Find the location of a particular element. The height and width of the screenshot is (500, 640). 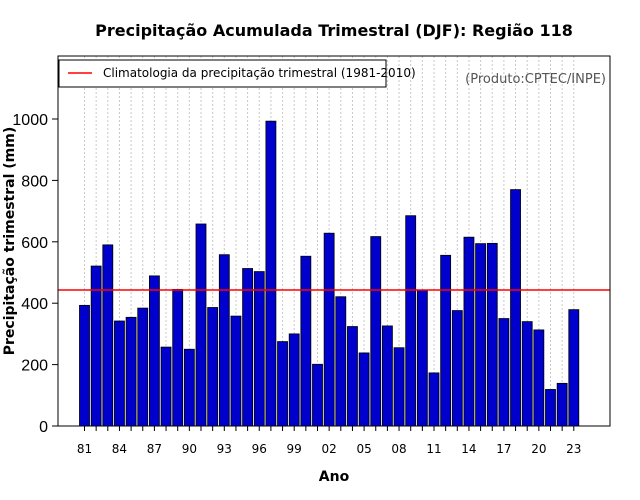

x-tick-label-96: 96 is located at coordinates (259, 449).